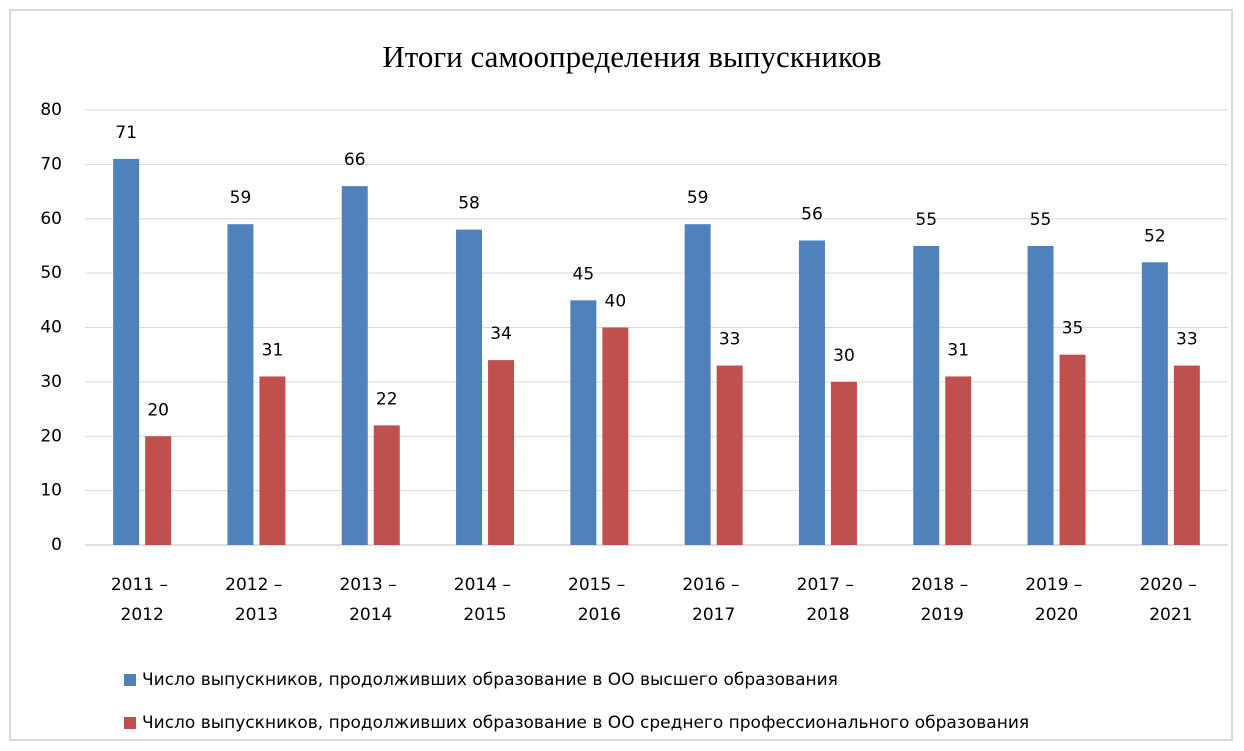  I want to click on x-tick-label: 2012 – 2013, so click(256, 600).